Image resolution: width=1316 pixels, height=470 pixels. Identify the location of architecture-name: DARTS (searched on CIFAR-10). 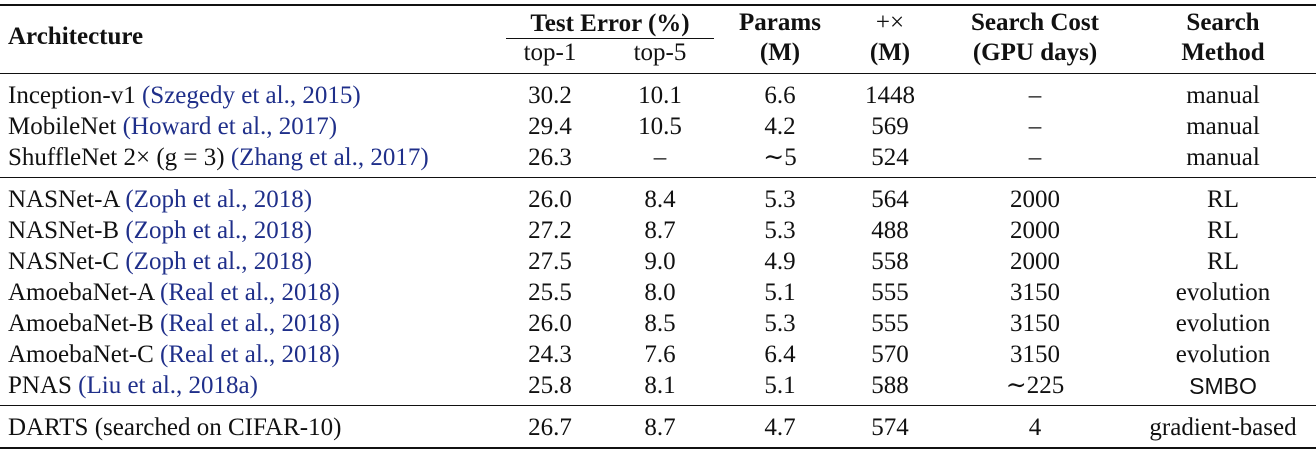
(175, 427).